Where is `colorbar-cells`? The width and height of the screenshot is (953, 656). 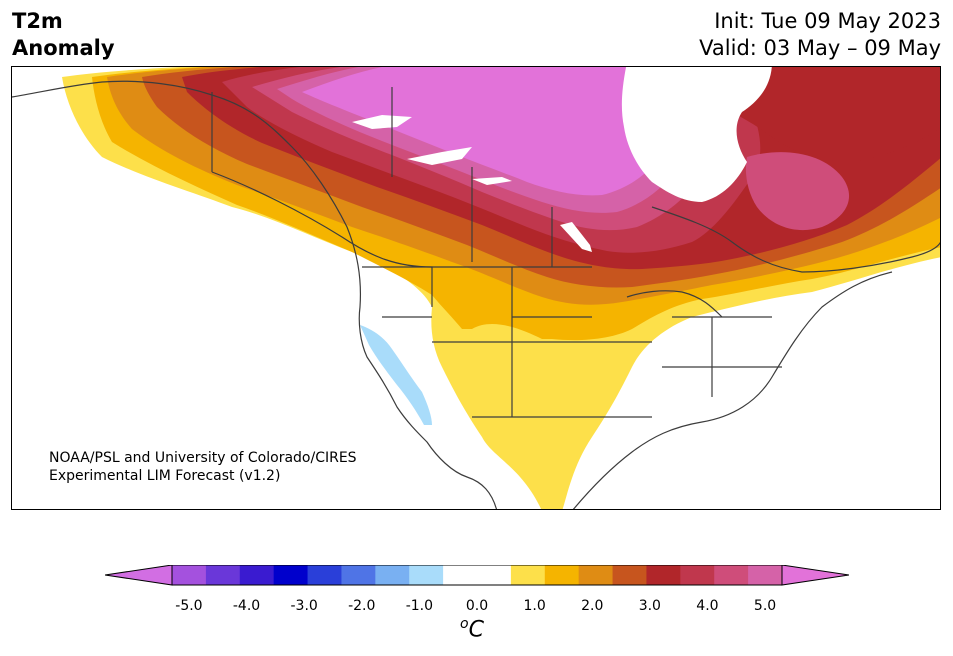
colorbar-cells is located at coordinates (477, 575).